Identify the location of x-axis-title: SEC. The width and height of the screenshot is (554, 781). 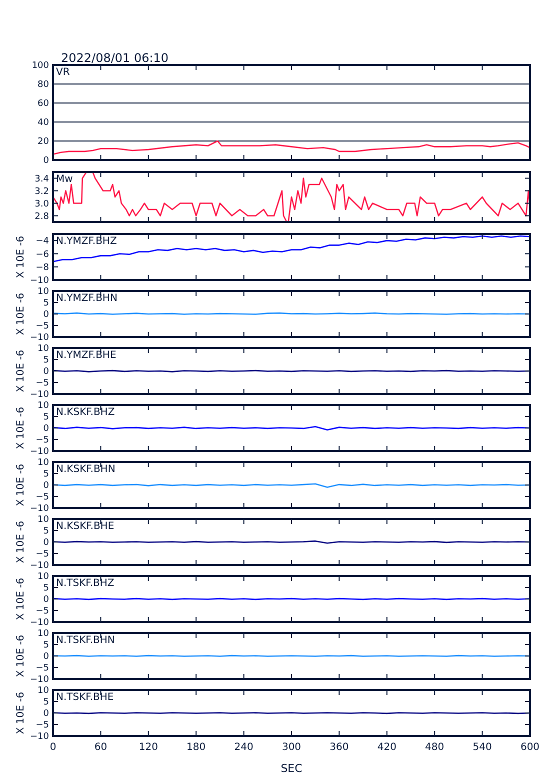
(291, 768).